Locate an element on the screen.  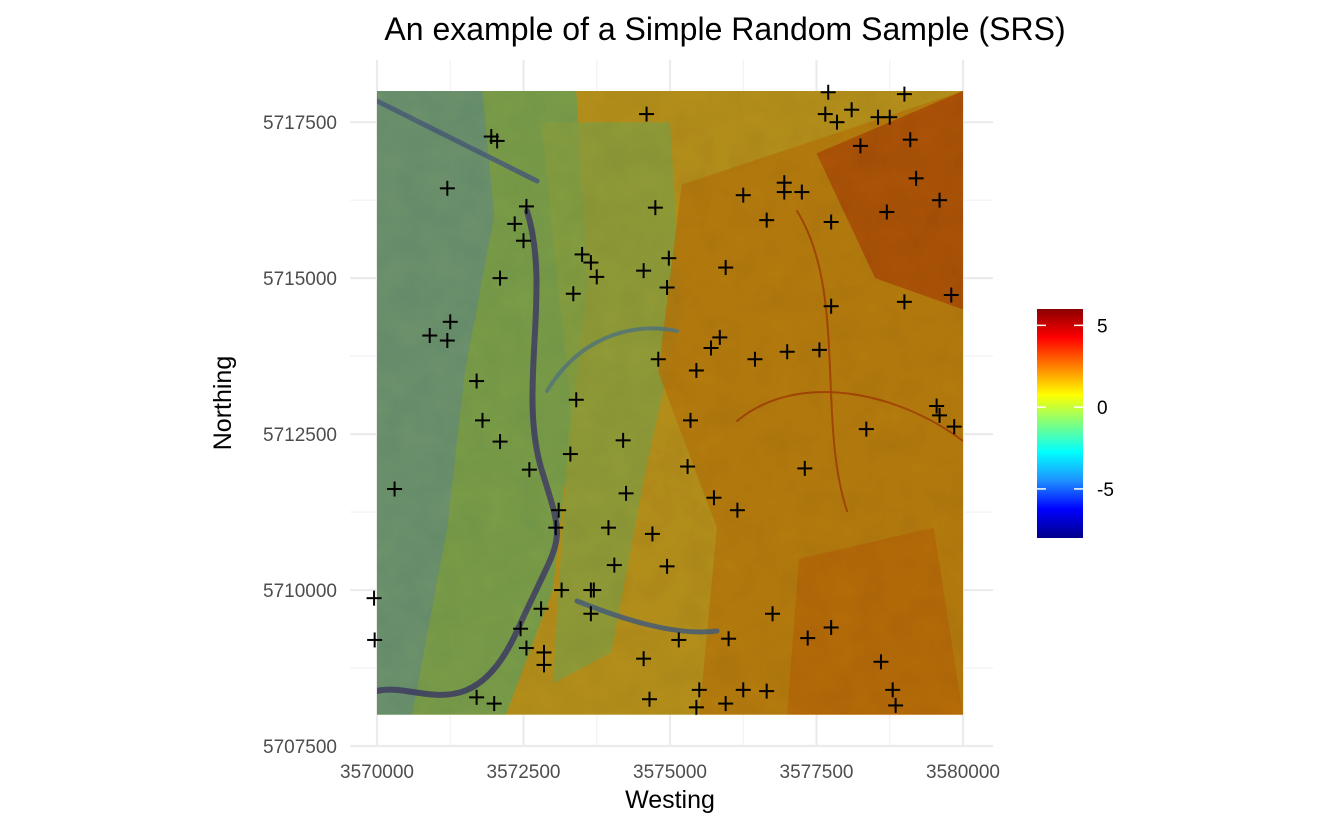
x-tick-label: 3580000 is located at coordinates (963, 772).